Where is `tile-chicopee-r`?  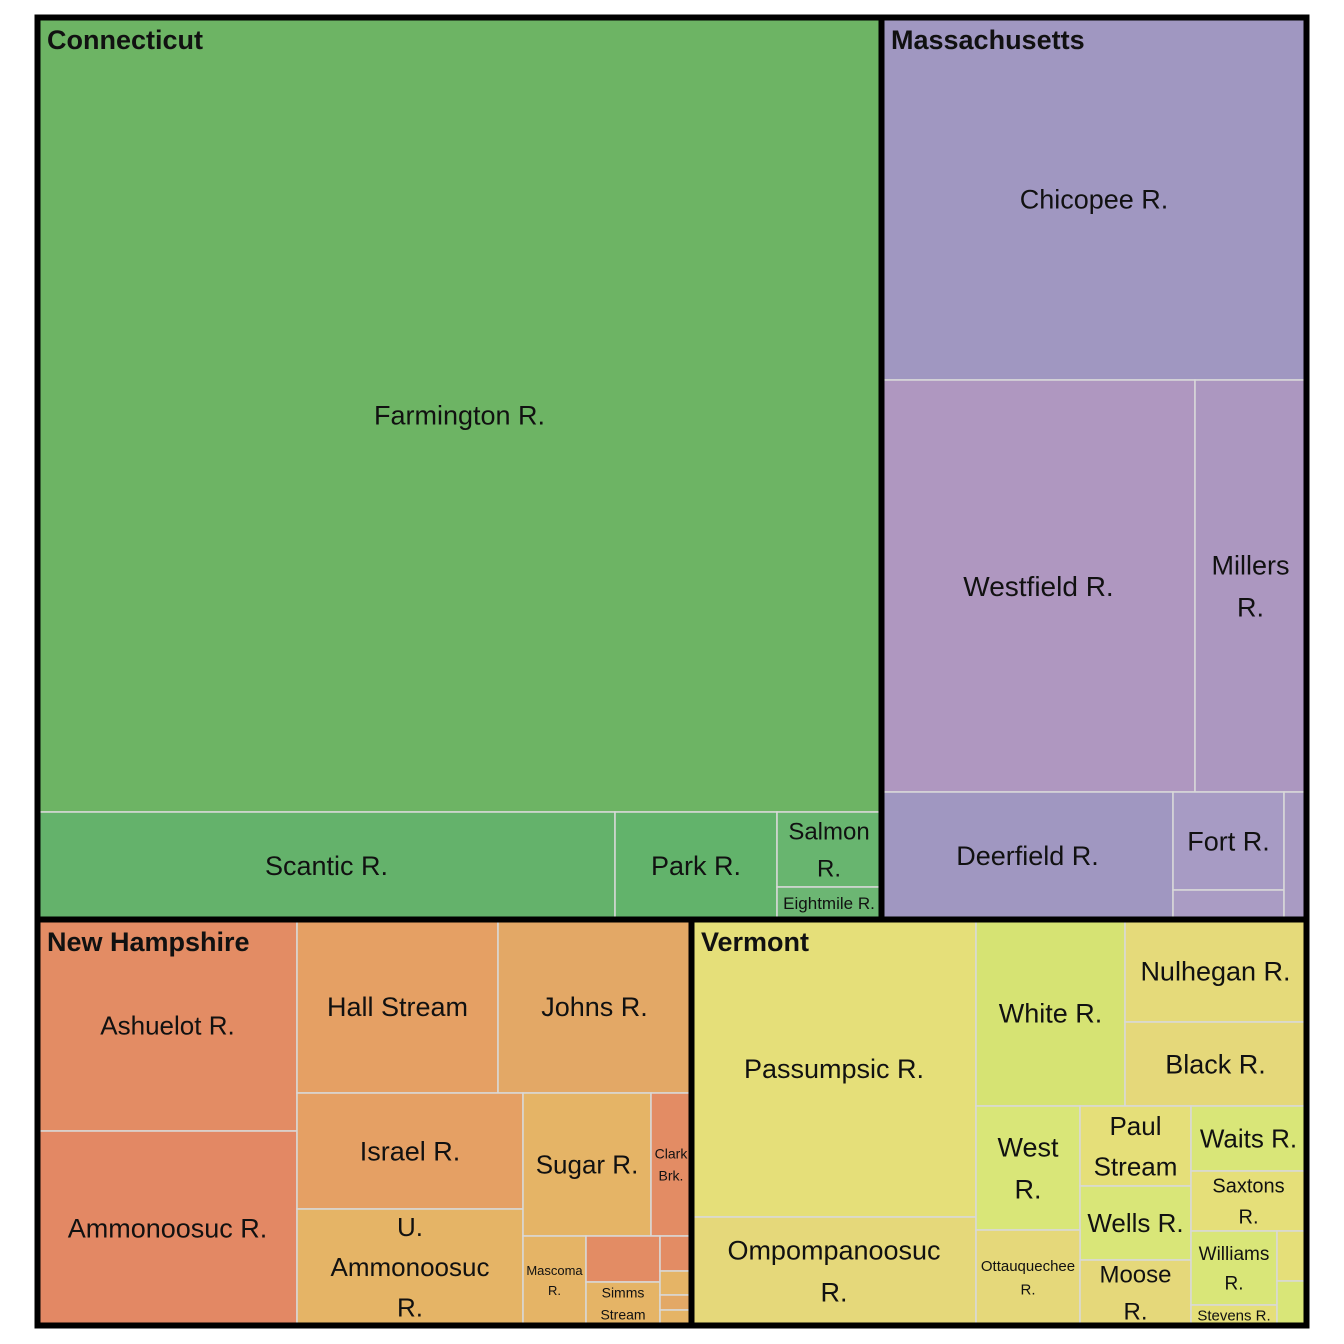 tile-chicopee-r is located at coordinates (1094, 199).